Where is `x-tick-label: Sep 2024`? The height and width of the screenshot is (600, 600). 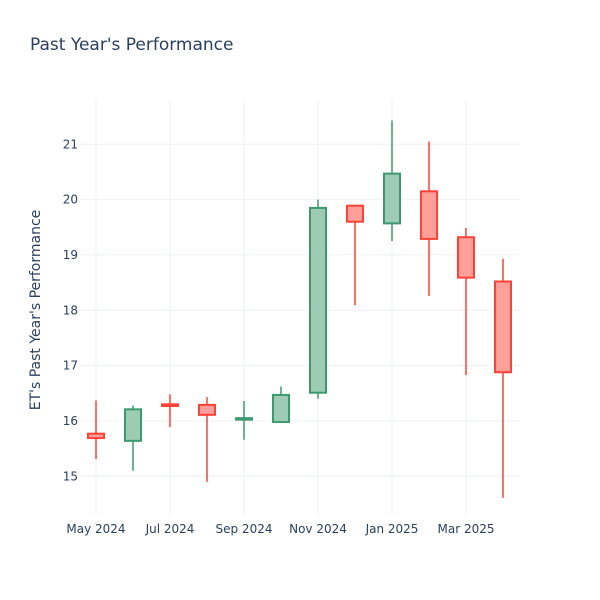 x-tick-label: Sep 2024 is located at coordinates (244, 529).